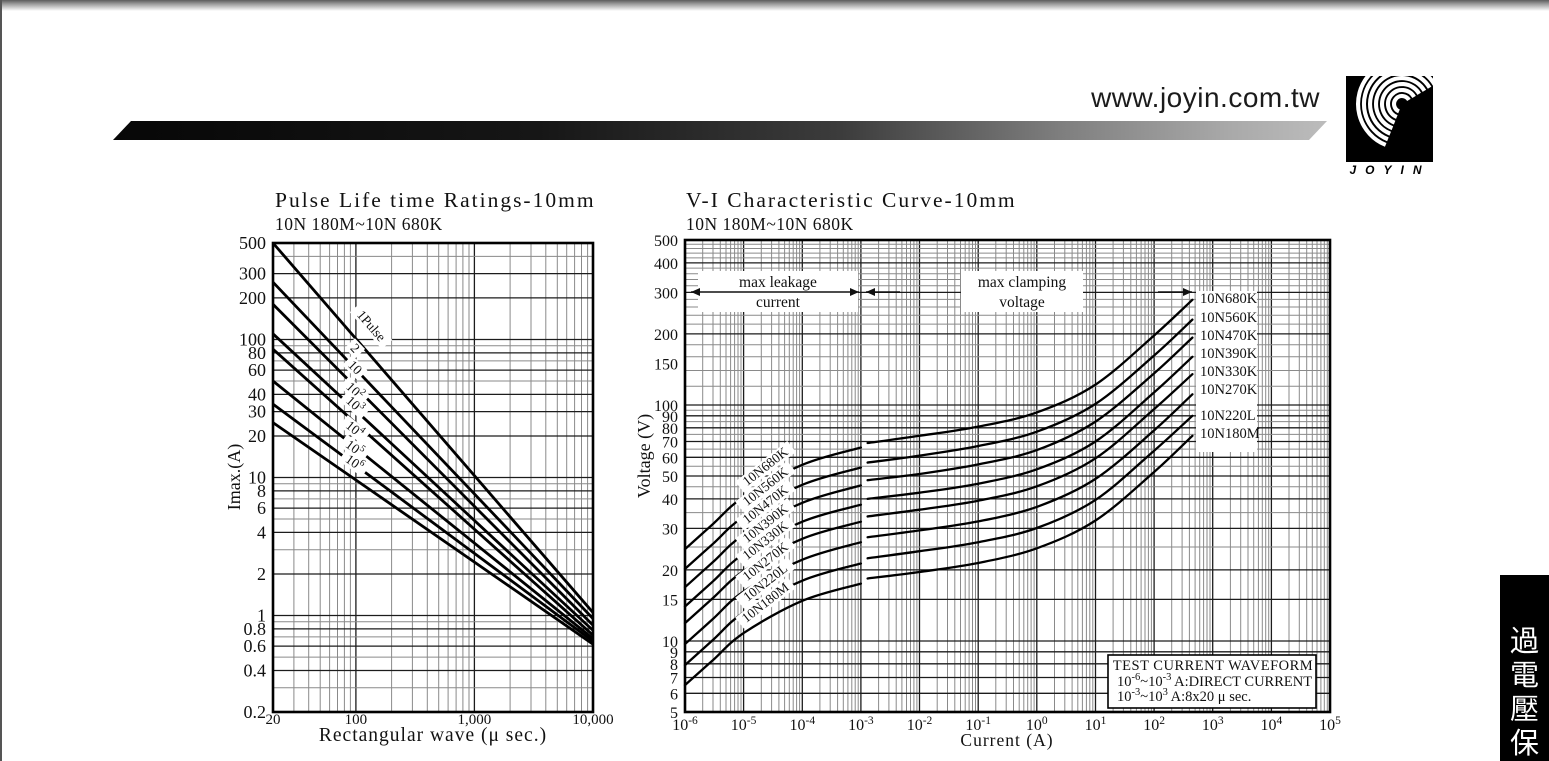 The width and height of the screenshot is (1549, 761). What do you see at coordinates (257, 394) in the screenshot?
I see `y-tick-label: 40` at bounding box center [257, 394].